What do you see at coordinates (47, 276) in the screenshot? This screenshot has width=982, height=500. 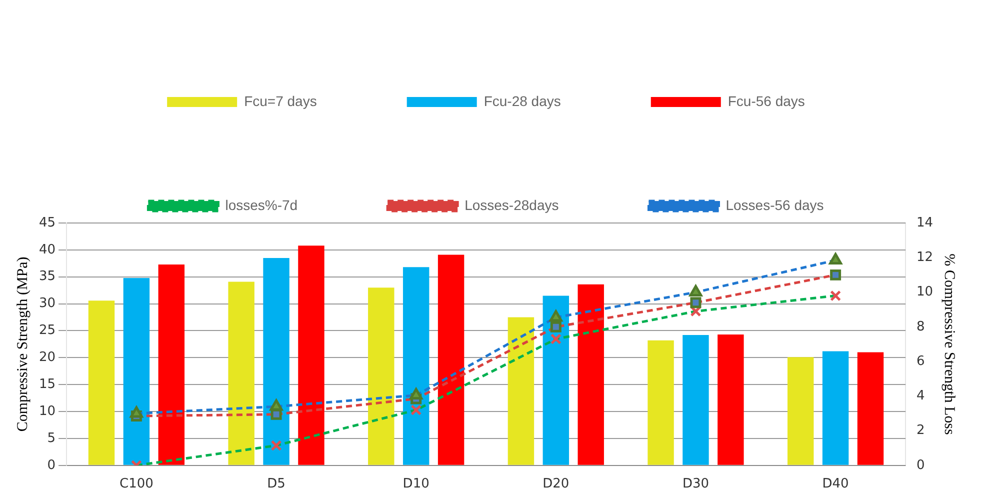 I see `y-tick-label: 35` at bounding box center [47, 276].